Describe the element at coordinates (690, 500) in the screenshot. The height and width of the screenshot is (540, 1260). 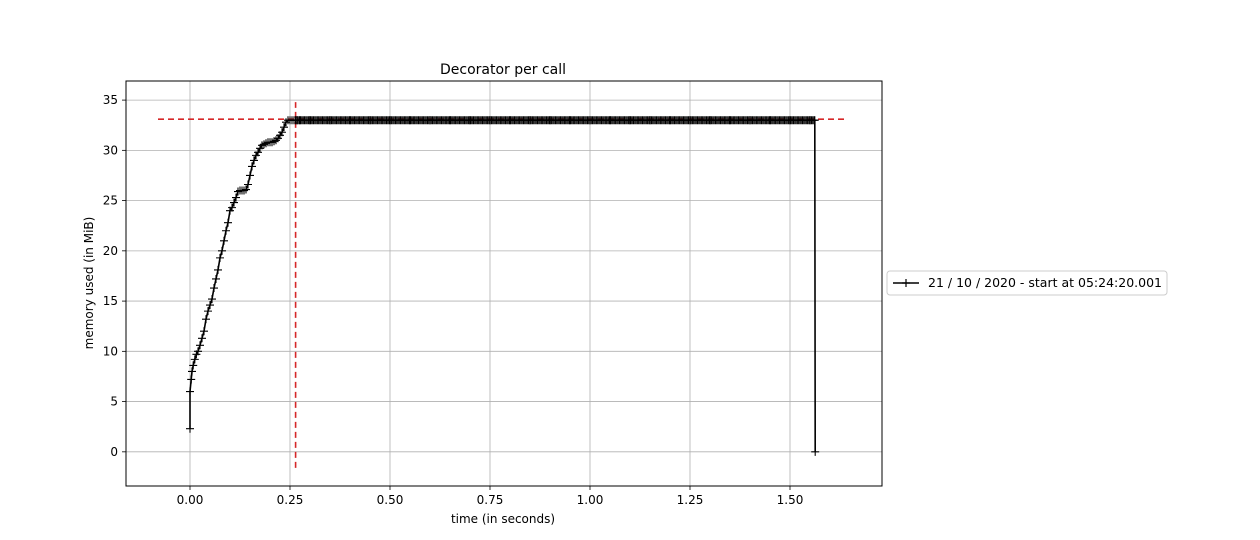
I see `x-tick-label: 1.25` at that location.